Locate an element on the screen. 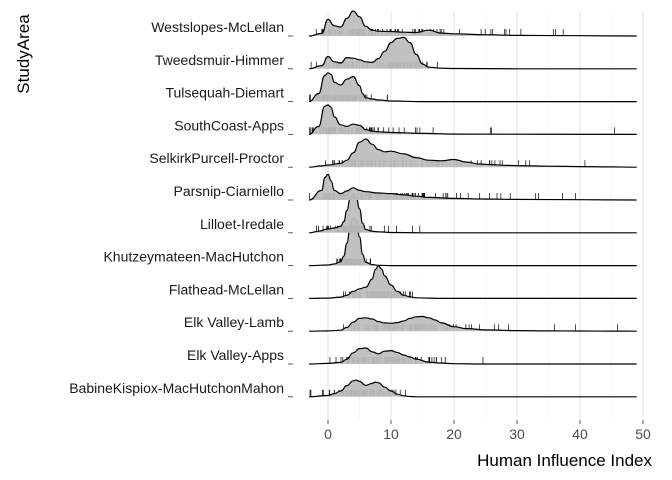 This screenshot has height=480, width=672. x-tick-label: 50 is located at coordinates (643, 434).